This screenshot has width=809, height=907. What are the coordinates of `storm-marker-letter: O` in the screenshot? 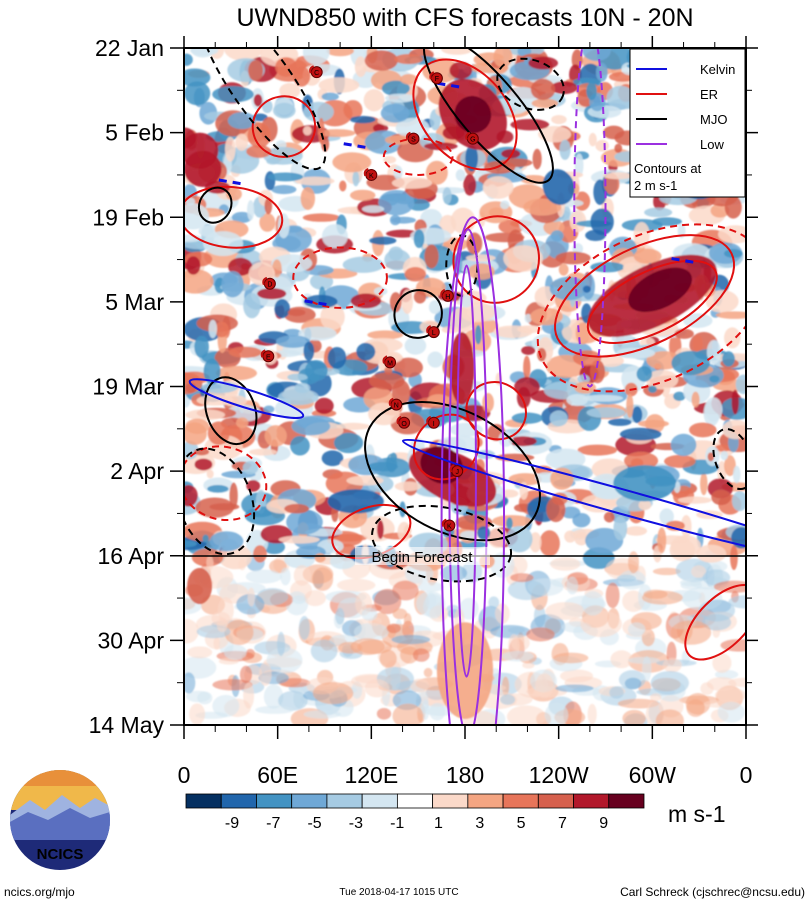 It's located at (404, 424).